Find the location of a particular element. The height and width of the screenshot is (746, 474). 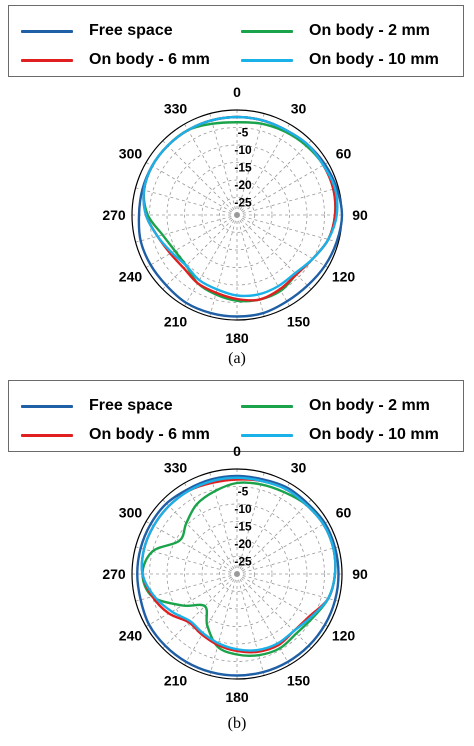

series-line-free-space is located at coordinates (238, 575).